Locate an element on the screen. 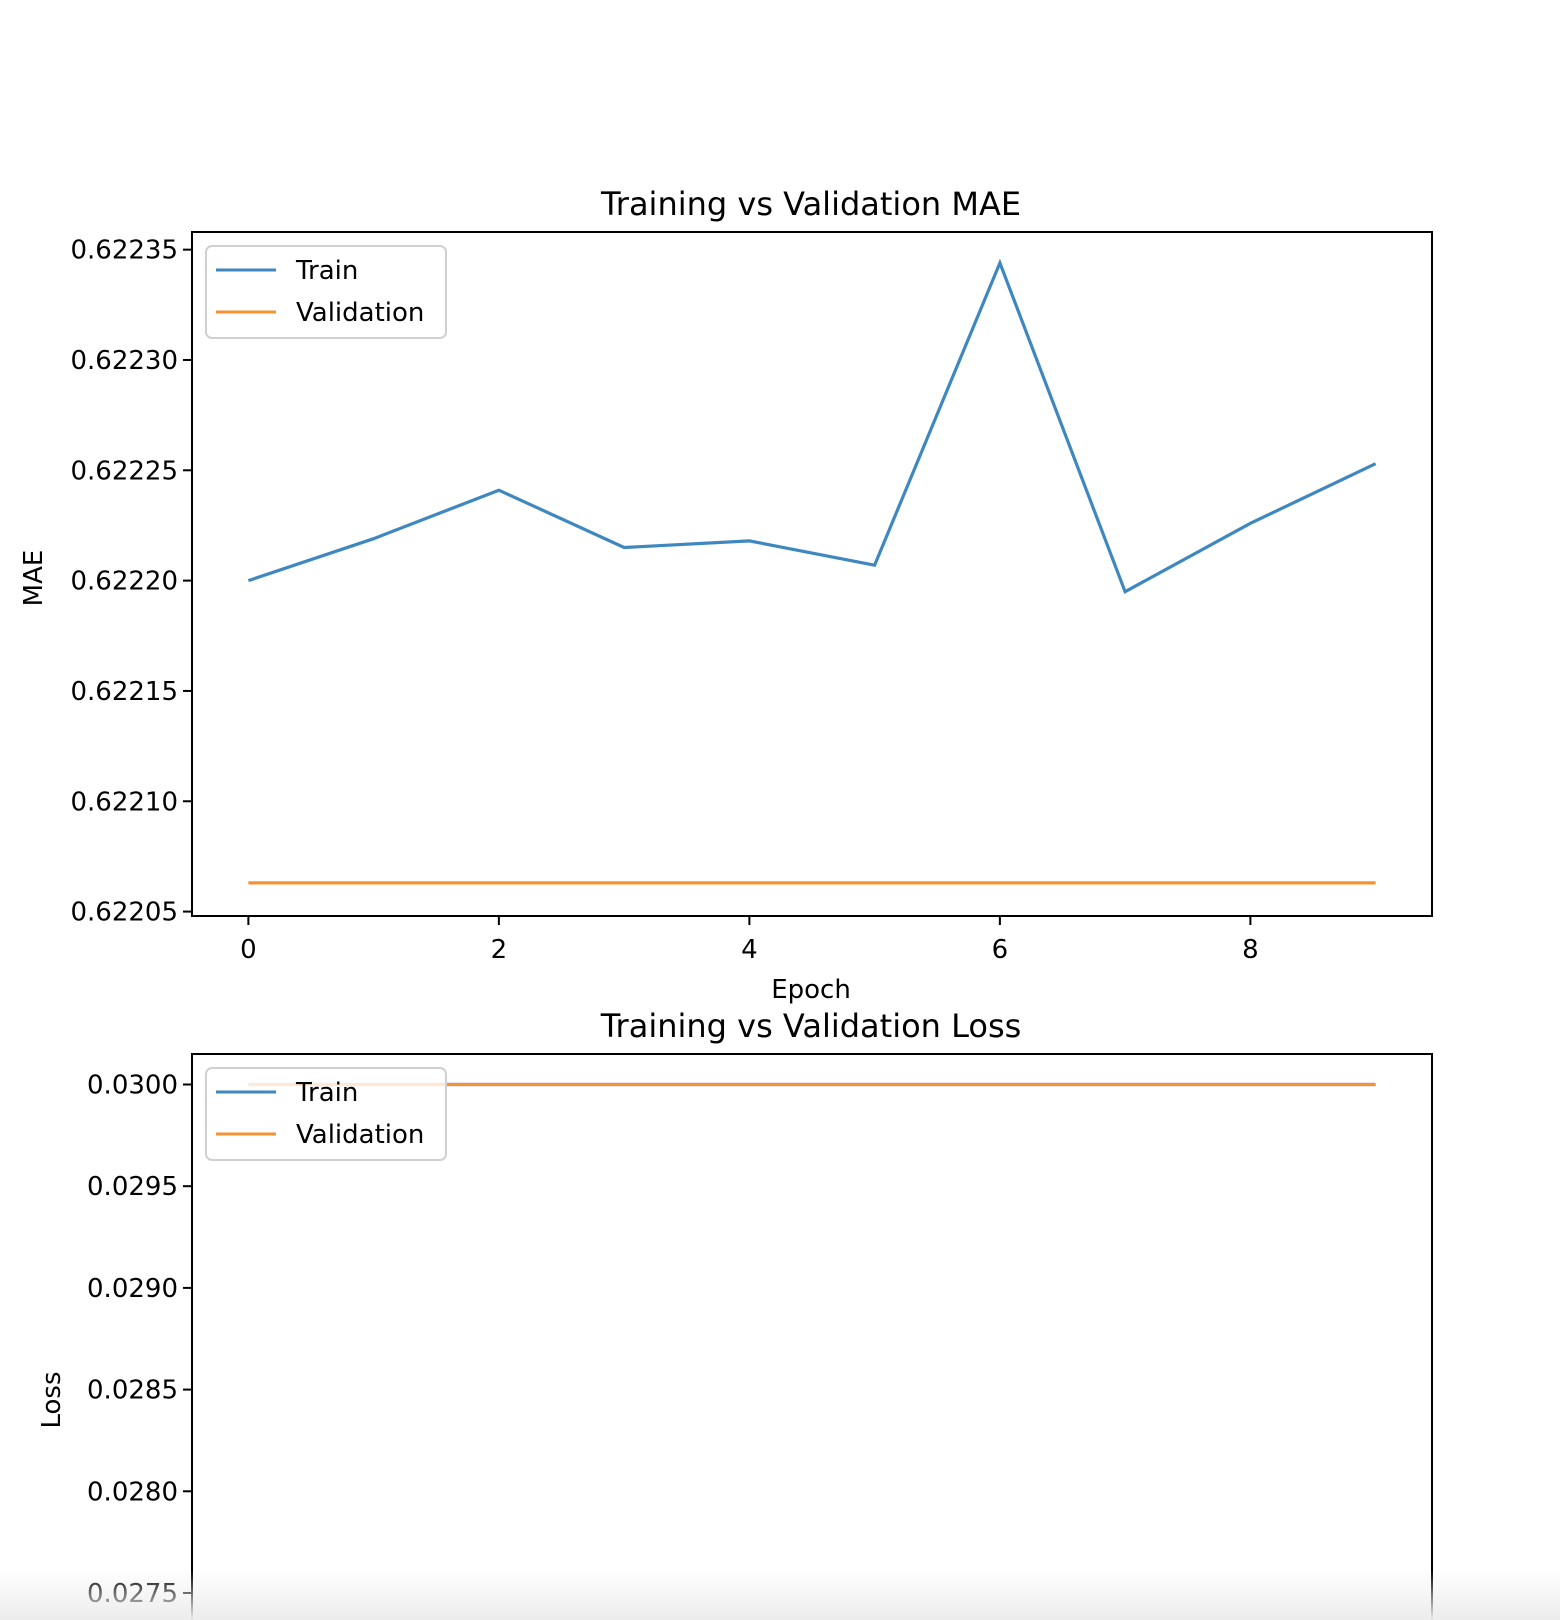  loss-y-axis: 0.0275 0.0280 0.0285 0.0290 0.0295 0.0300 is located at coordinates (139, 1340).